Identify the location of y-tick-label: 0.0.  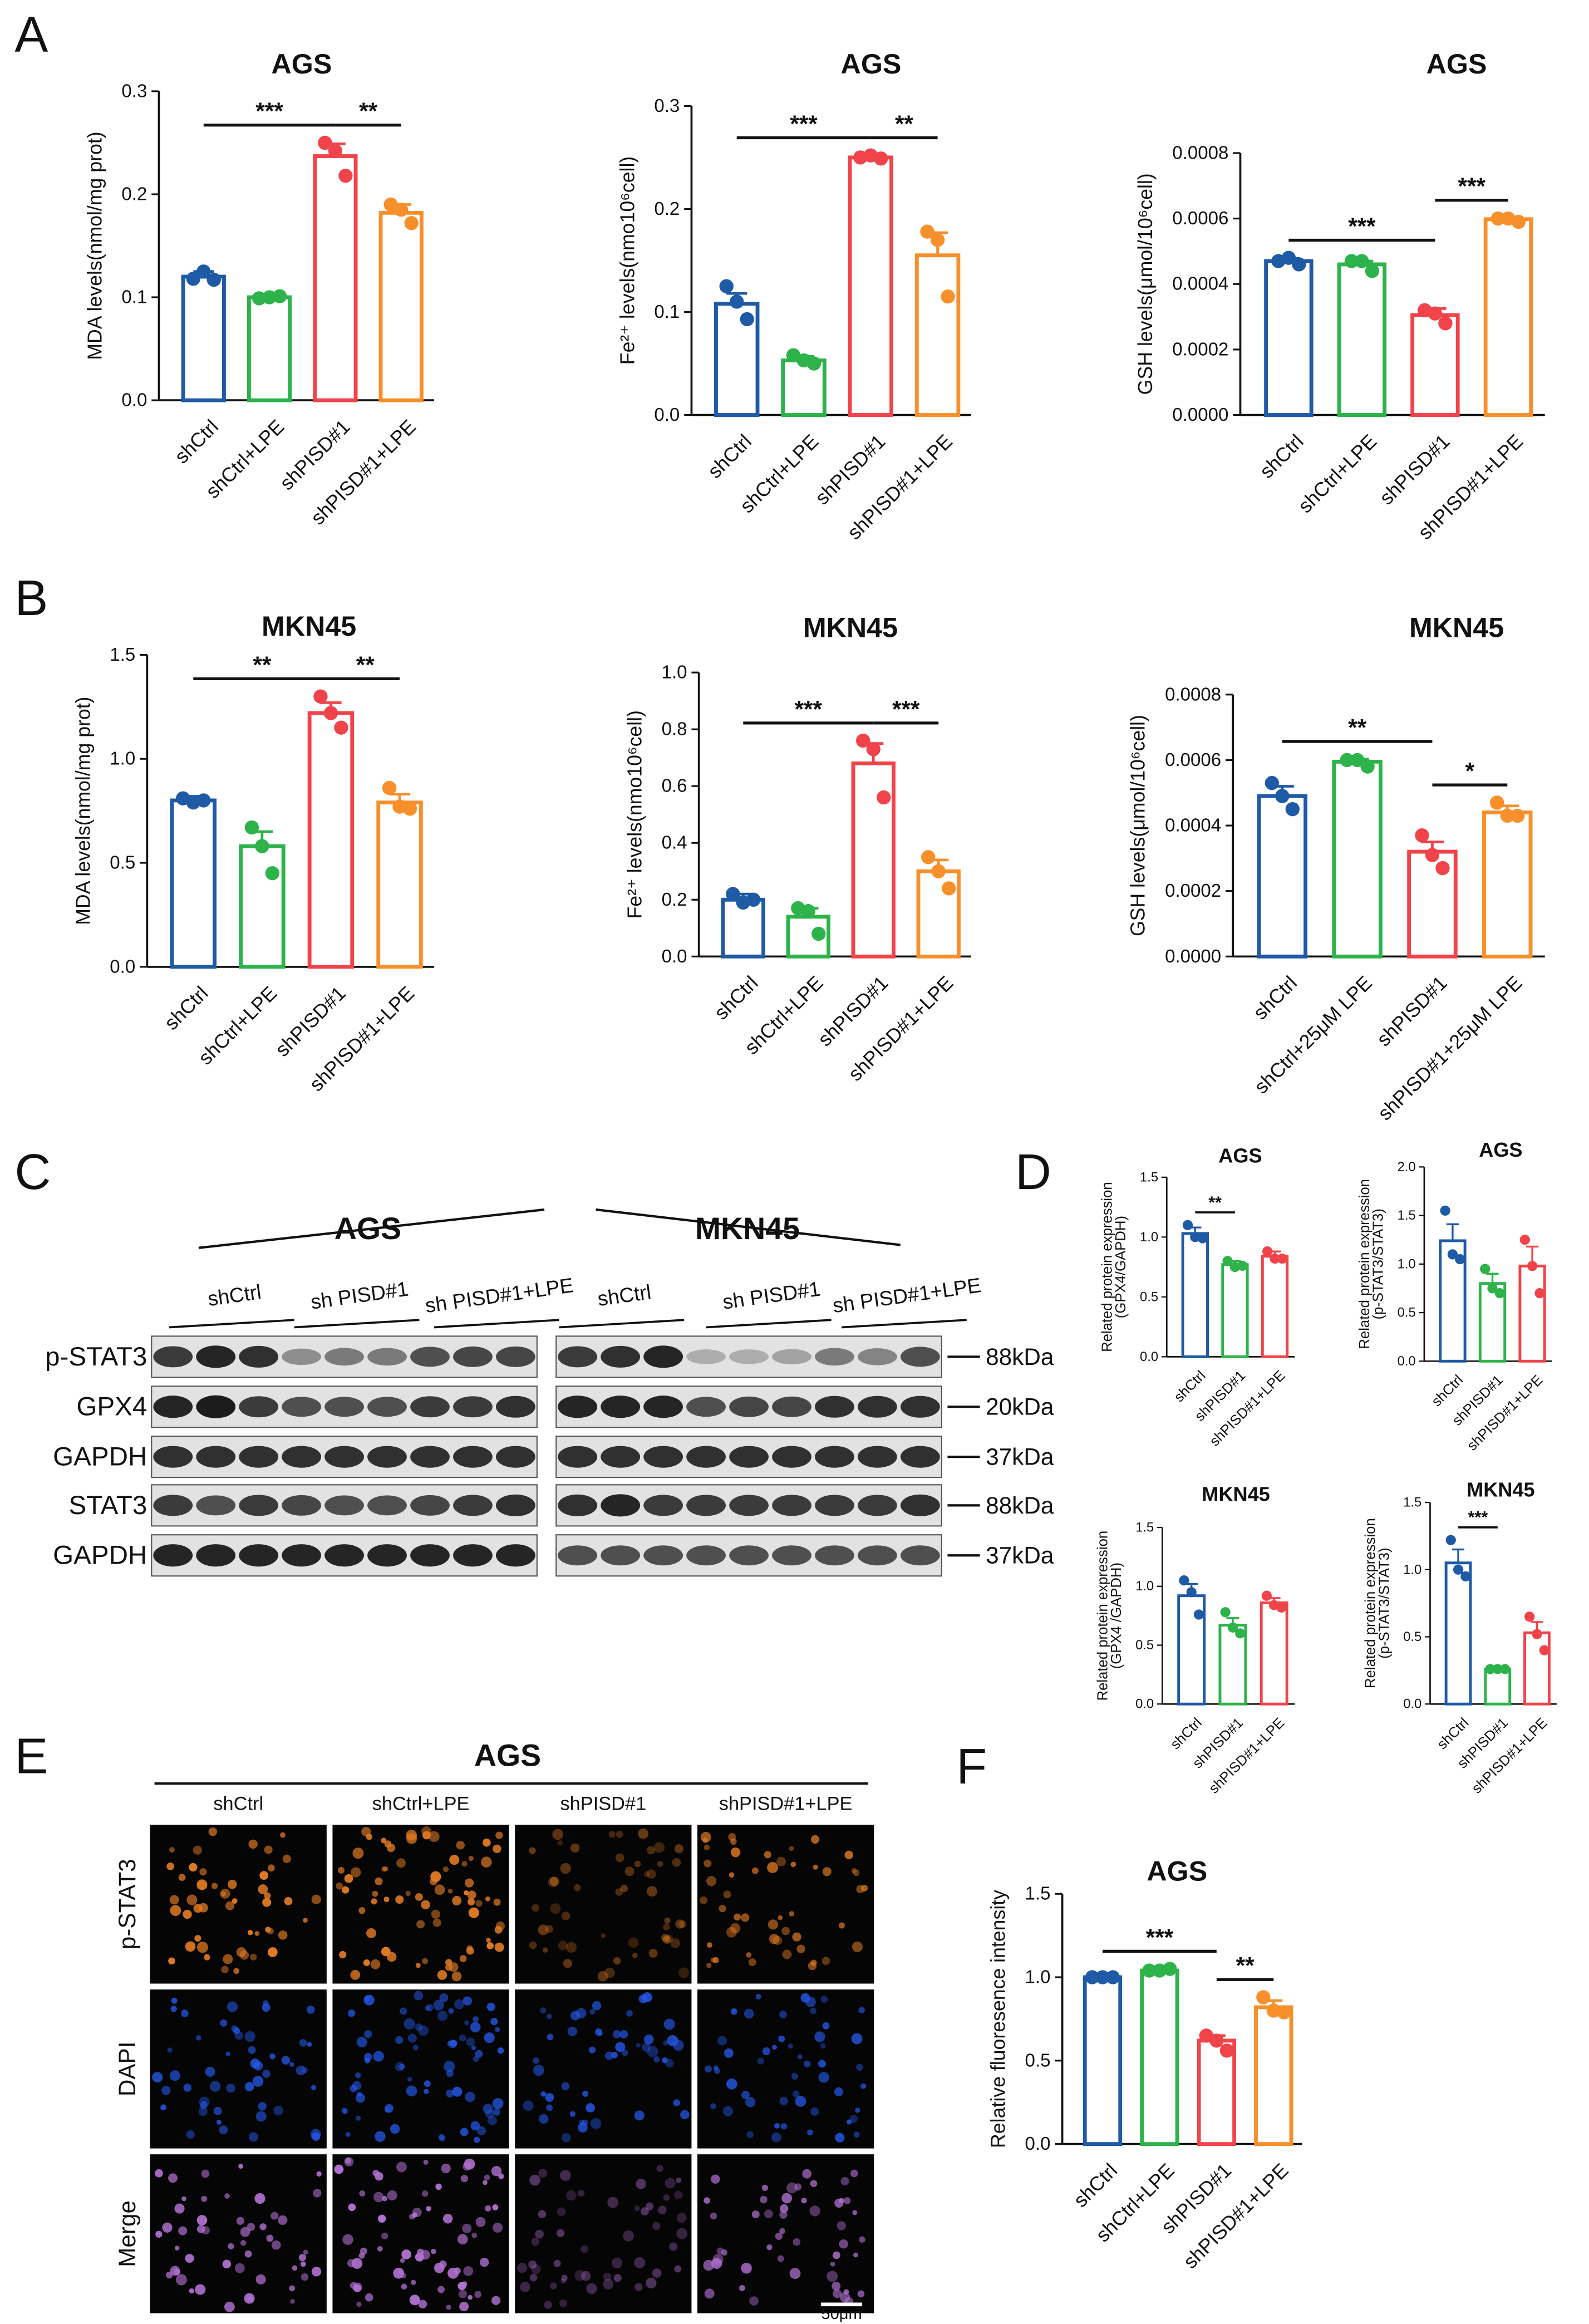
(1412, 1705).